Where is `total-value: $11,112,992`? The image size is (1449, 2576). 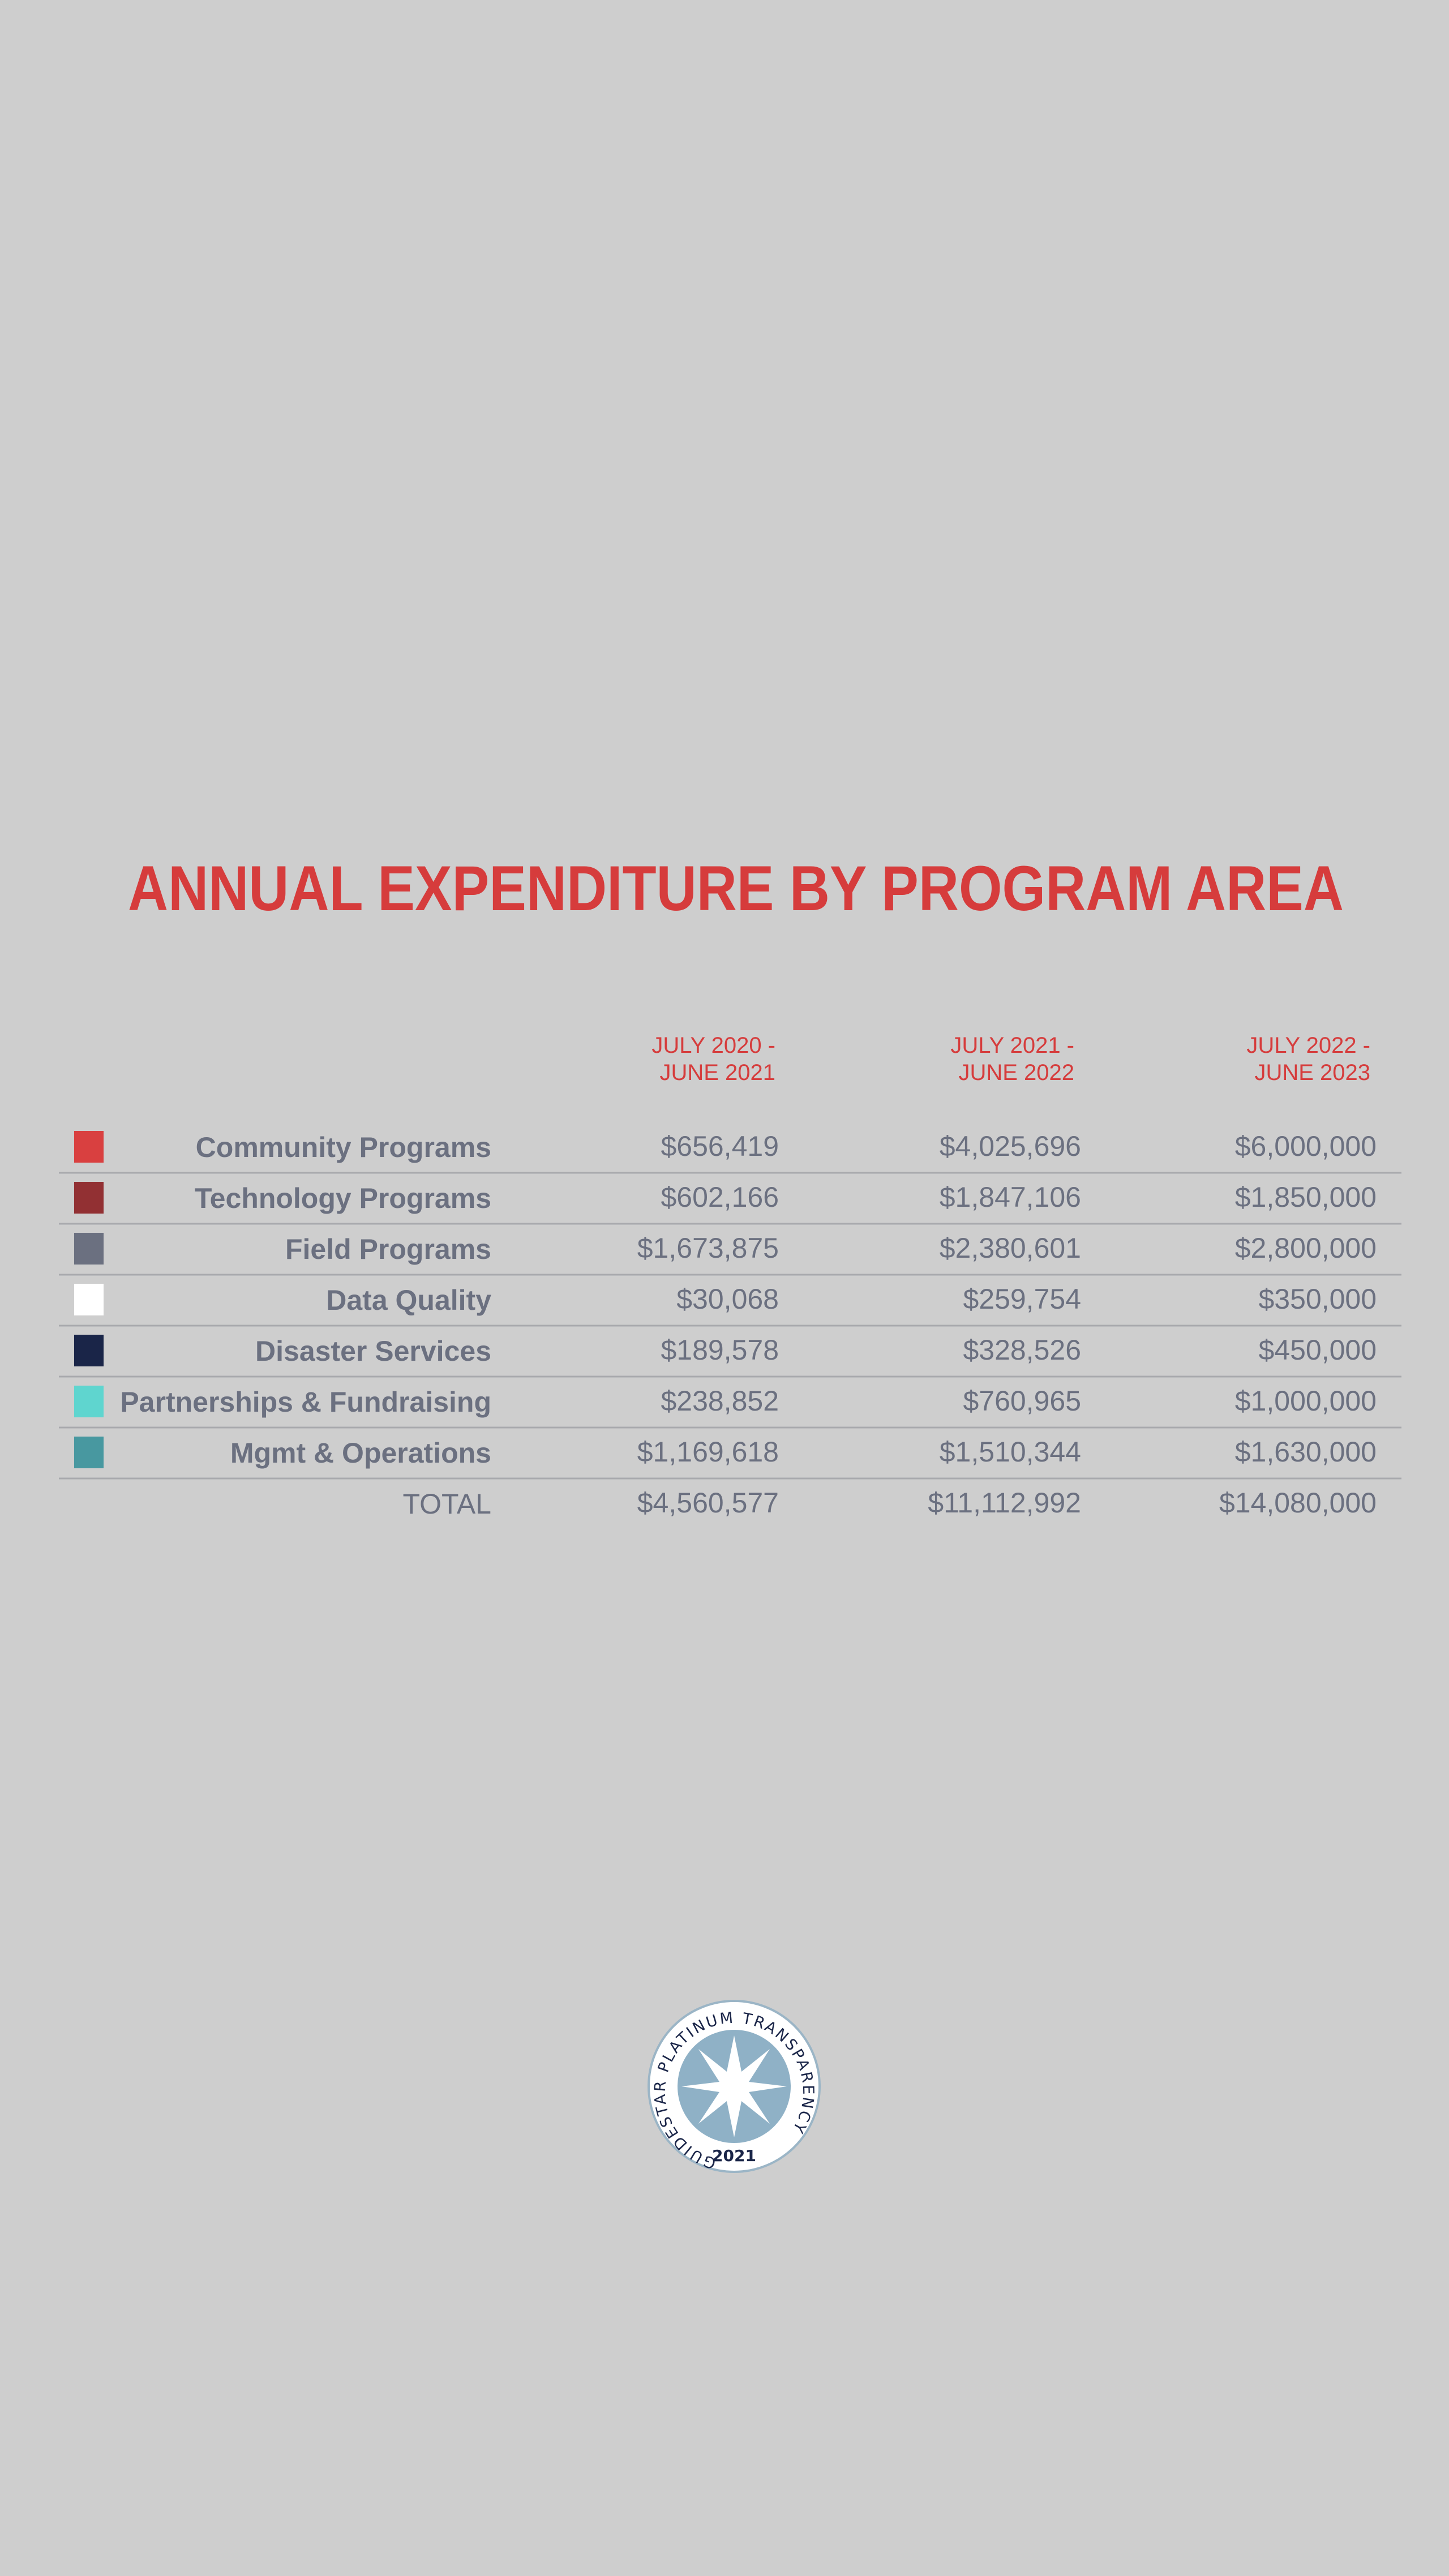
total-value: $11,112,992 is located at coordinates (1004, 1503).